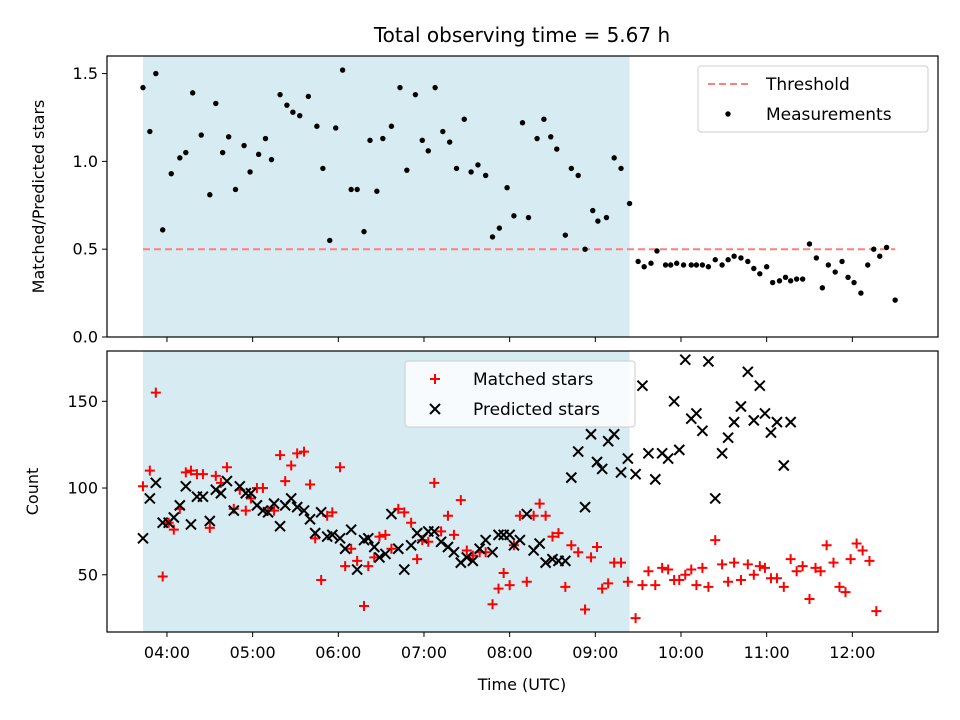 This screenshot has height=720, width=960. I want to click on x-tick-label: 10:00, so click(681, 652).